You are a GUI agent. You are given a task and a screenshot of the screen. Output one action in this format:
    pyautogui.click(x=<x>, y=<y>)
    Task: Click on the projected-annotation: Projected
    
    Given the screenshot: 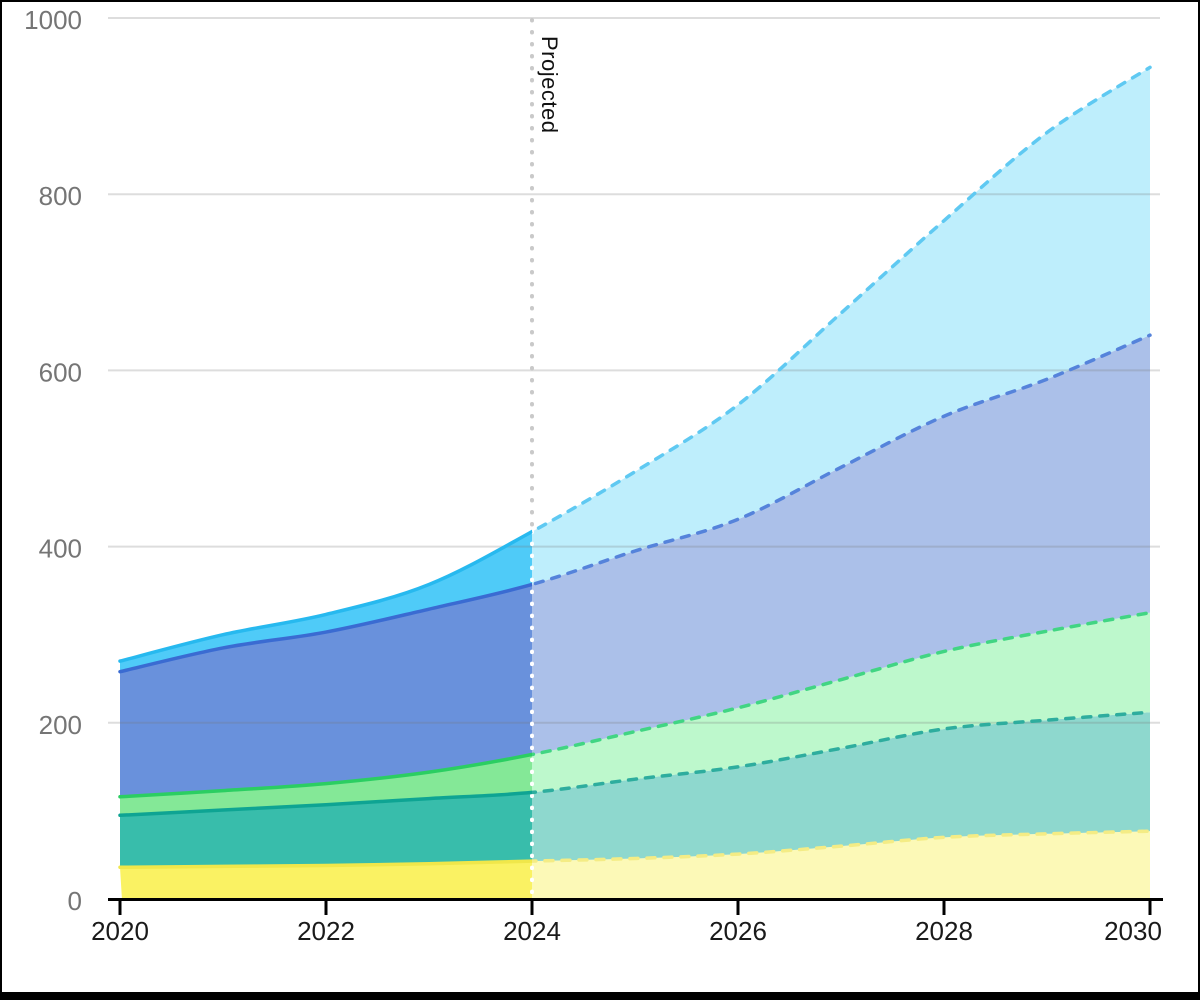 What is the action you would take?
    pyautogui.click(x=549, y=85)
    